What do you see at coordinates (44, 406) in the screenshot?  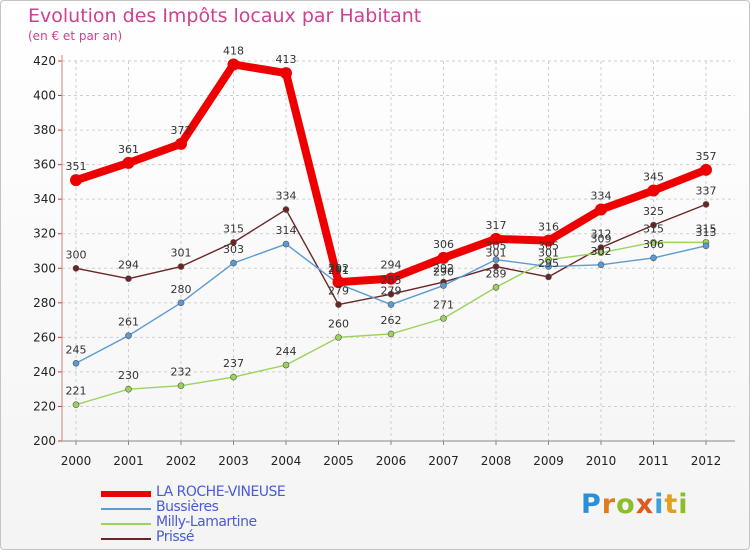 I see `y-tick-label: 220` at bounding box center [44, 406].